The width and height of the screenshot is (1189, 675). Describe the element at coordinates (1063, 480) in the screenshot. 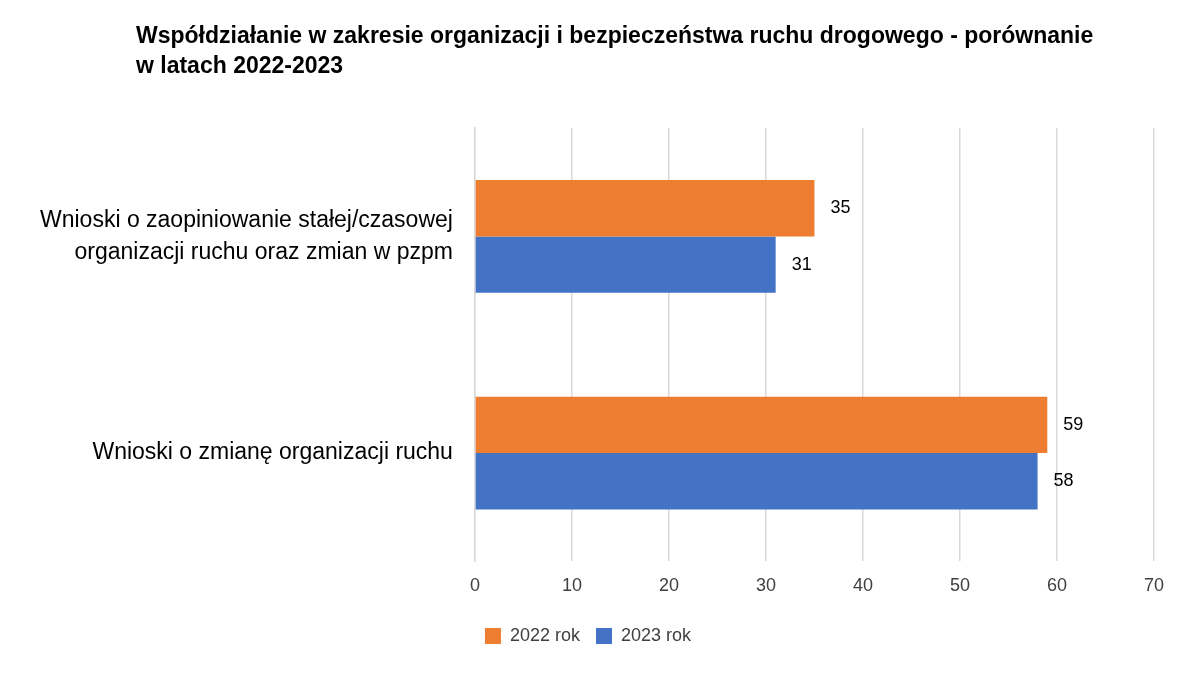

I see `data-label: 58` at that location.